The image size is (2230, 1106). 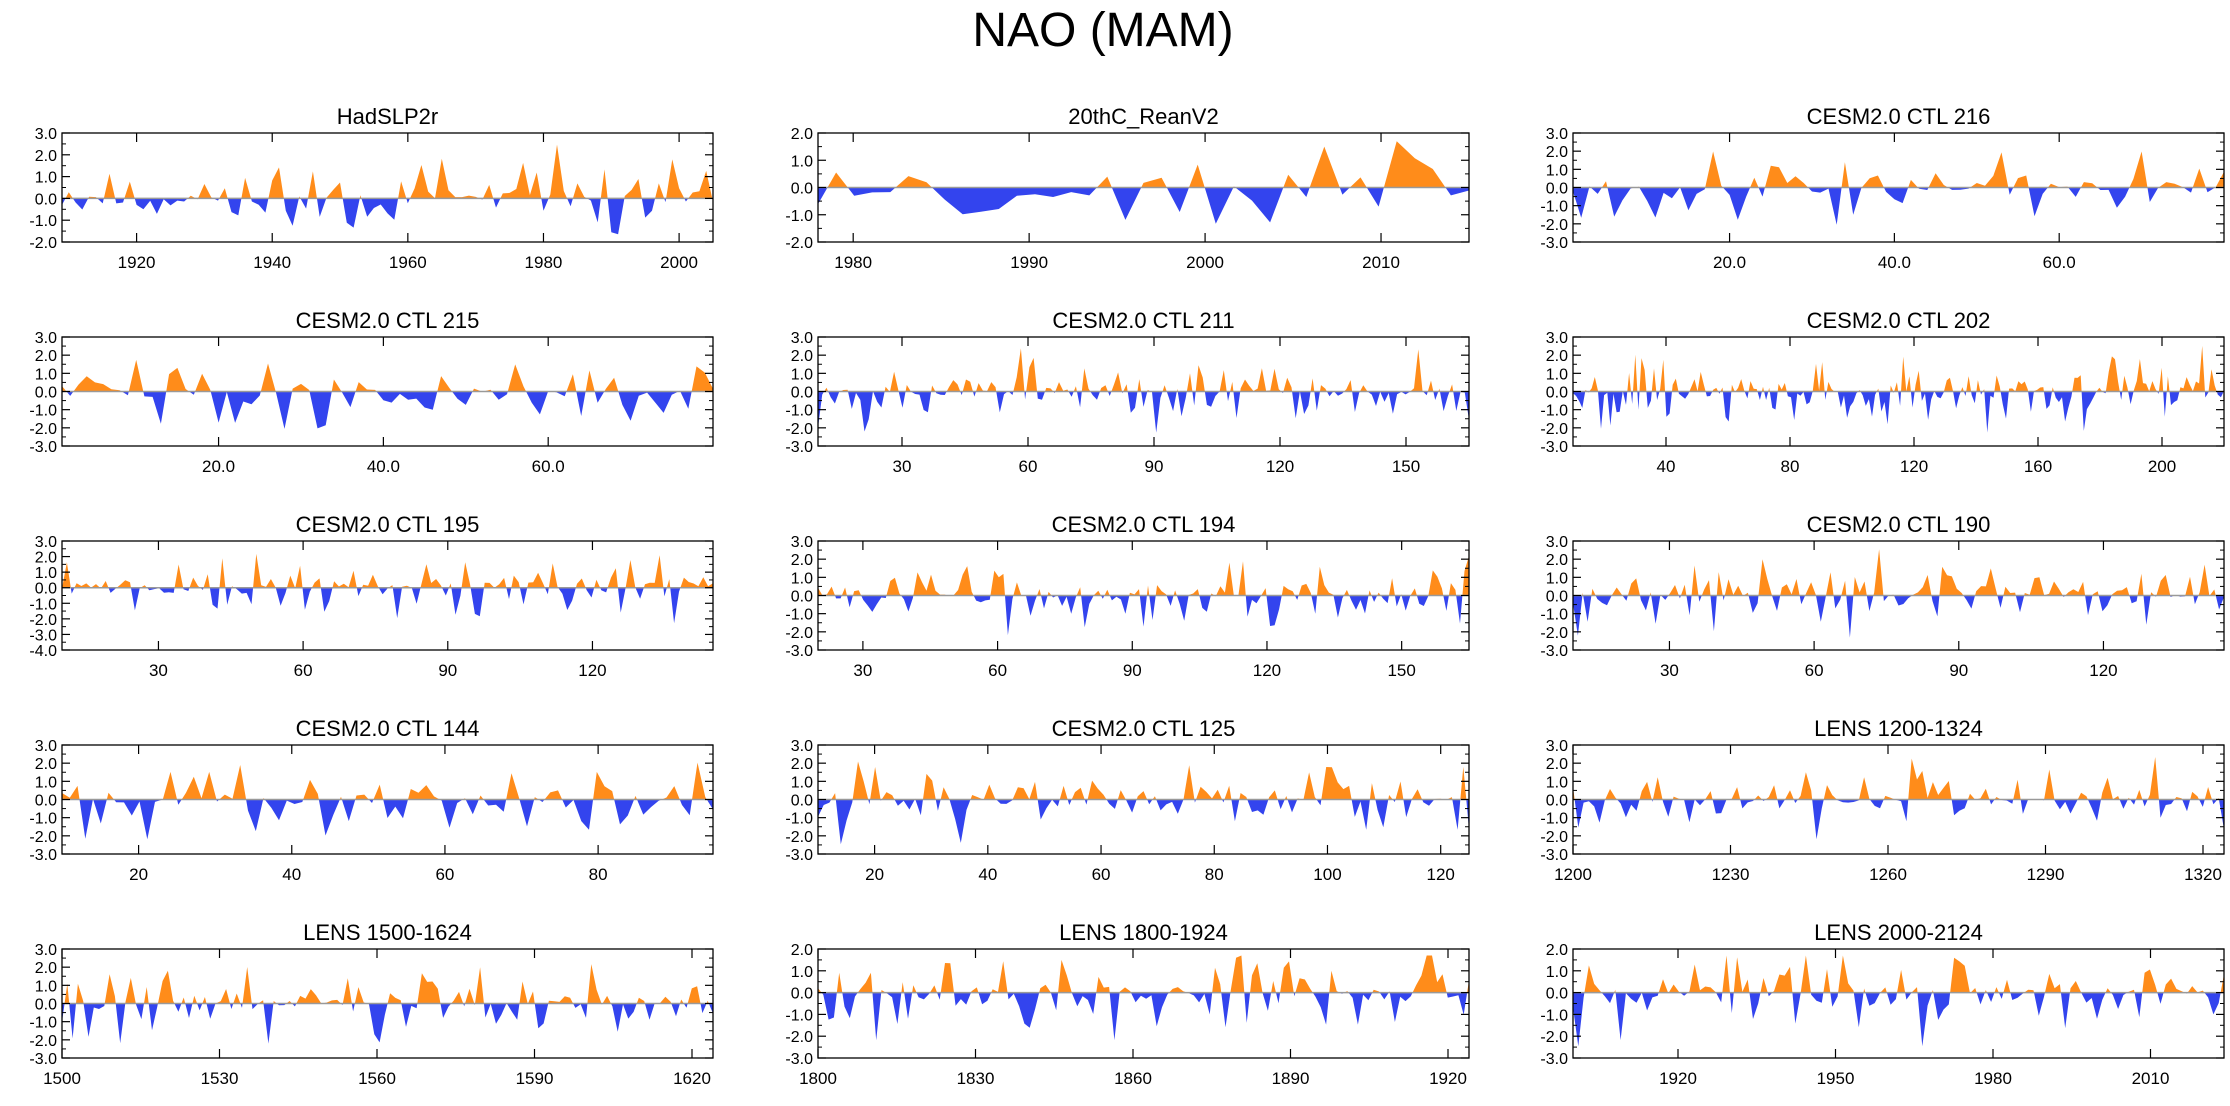 I want to click on x-tick-label: 1960, so click(x=408, y=262).